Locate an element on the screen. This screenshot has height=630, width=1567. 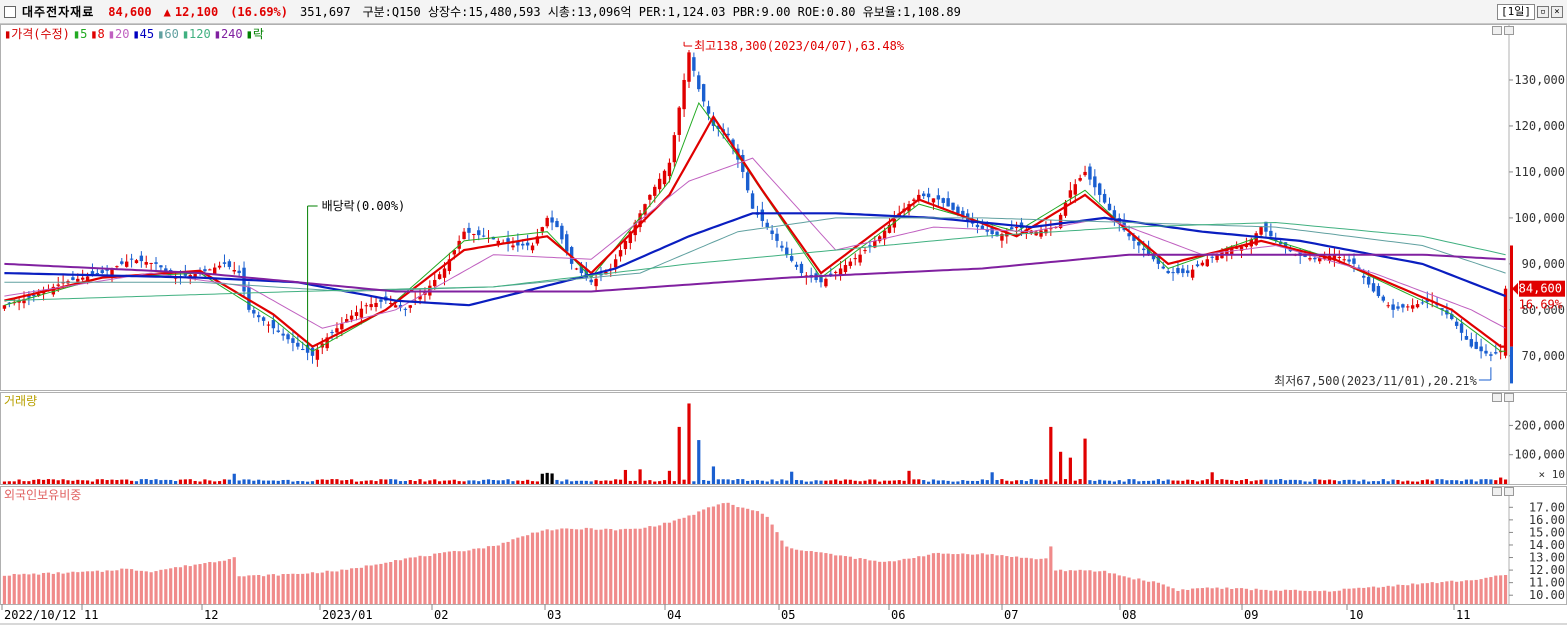
foreign-tick-label: 11.00 is located at coordinates (1547, 583).